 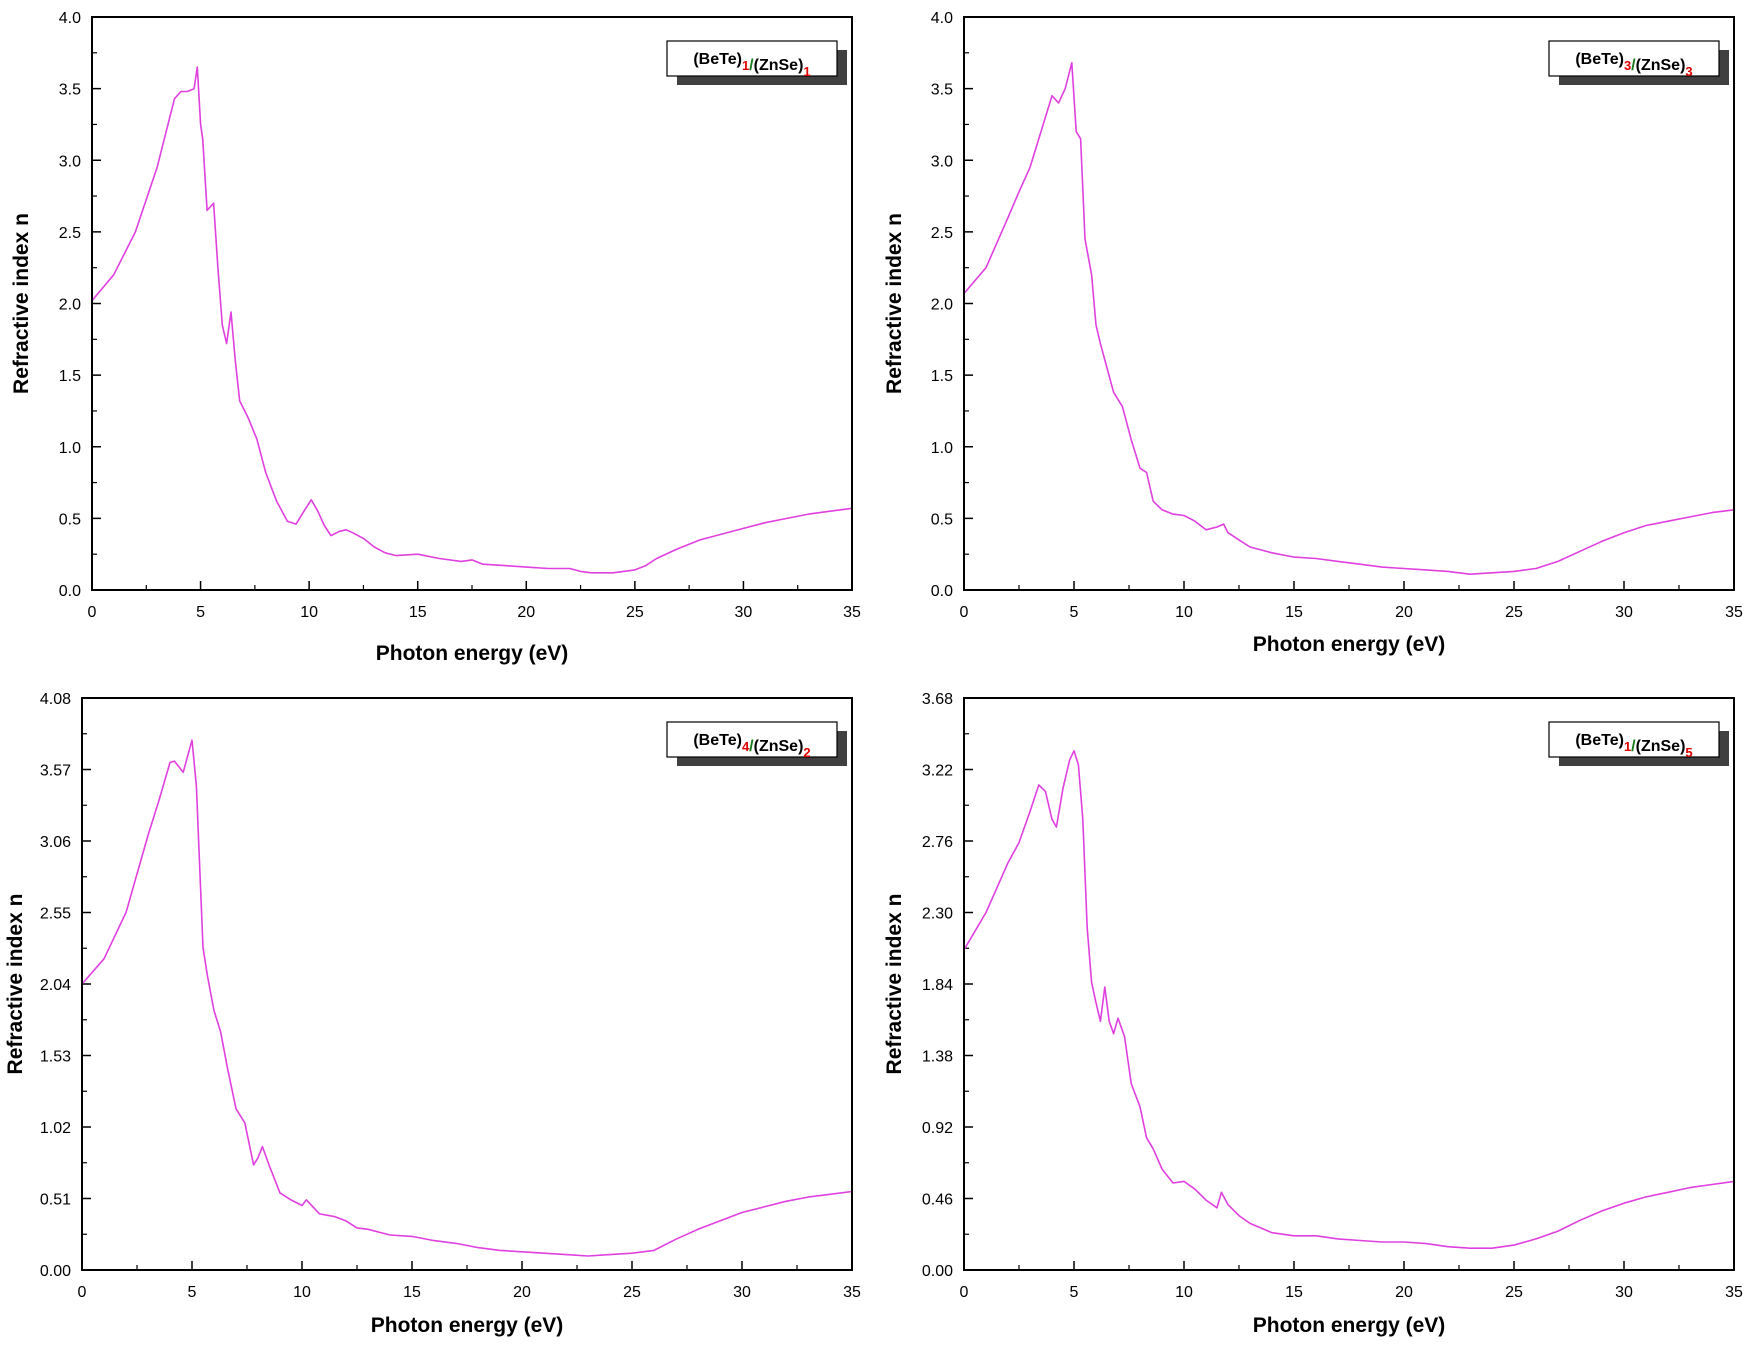 I want to click on y-tick-label: 0.0, so click(x=70, y=591).